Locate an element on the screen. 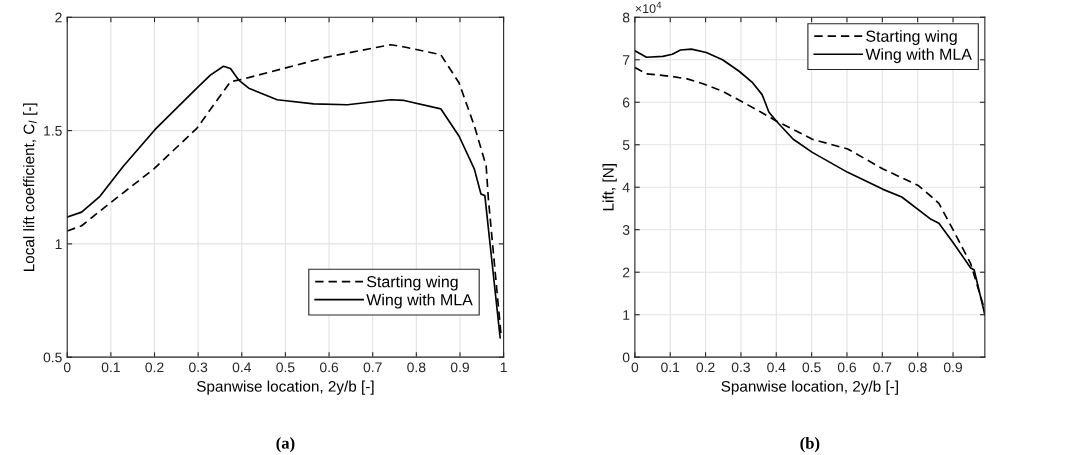  y-axis-title: Local lift coefficient, C$_{l}$ [-] is located at coordinates (30, 187).